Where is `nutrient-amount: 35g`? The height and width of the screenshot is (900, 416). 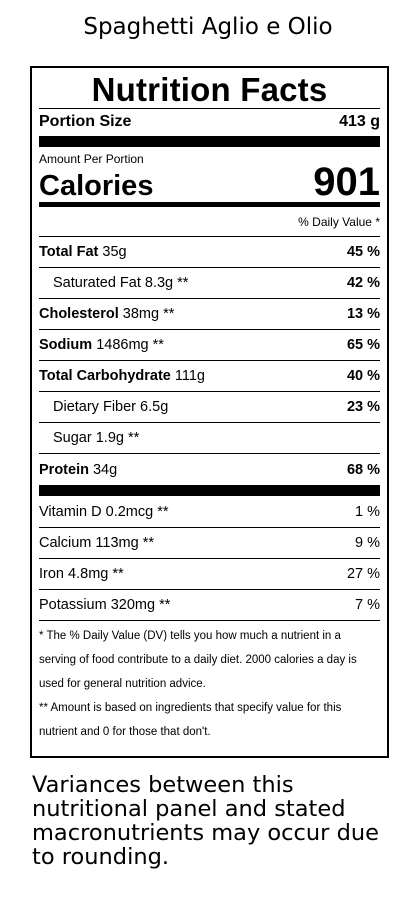 nutrient-amount: 35g is located at coordinates (114, 252).